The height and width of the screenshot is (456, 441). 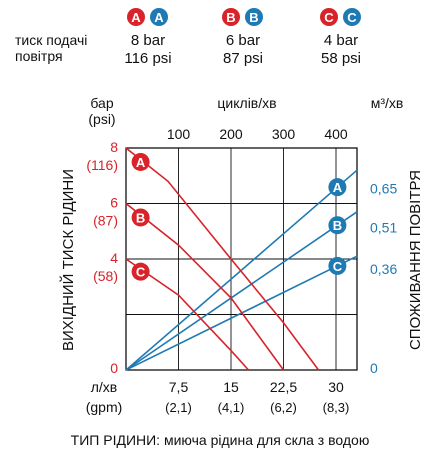 I want to click on fluid-marker-c-circle, so click(x=140, y=271).